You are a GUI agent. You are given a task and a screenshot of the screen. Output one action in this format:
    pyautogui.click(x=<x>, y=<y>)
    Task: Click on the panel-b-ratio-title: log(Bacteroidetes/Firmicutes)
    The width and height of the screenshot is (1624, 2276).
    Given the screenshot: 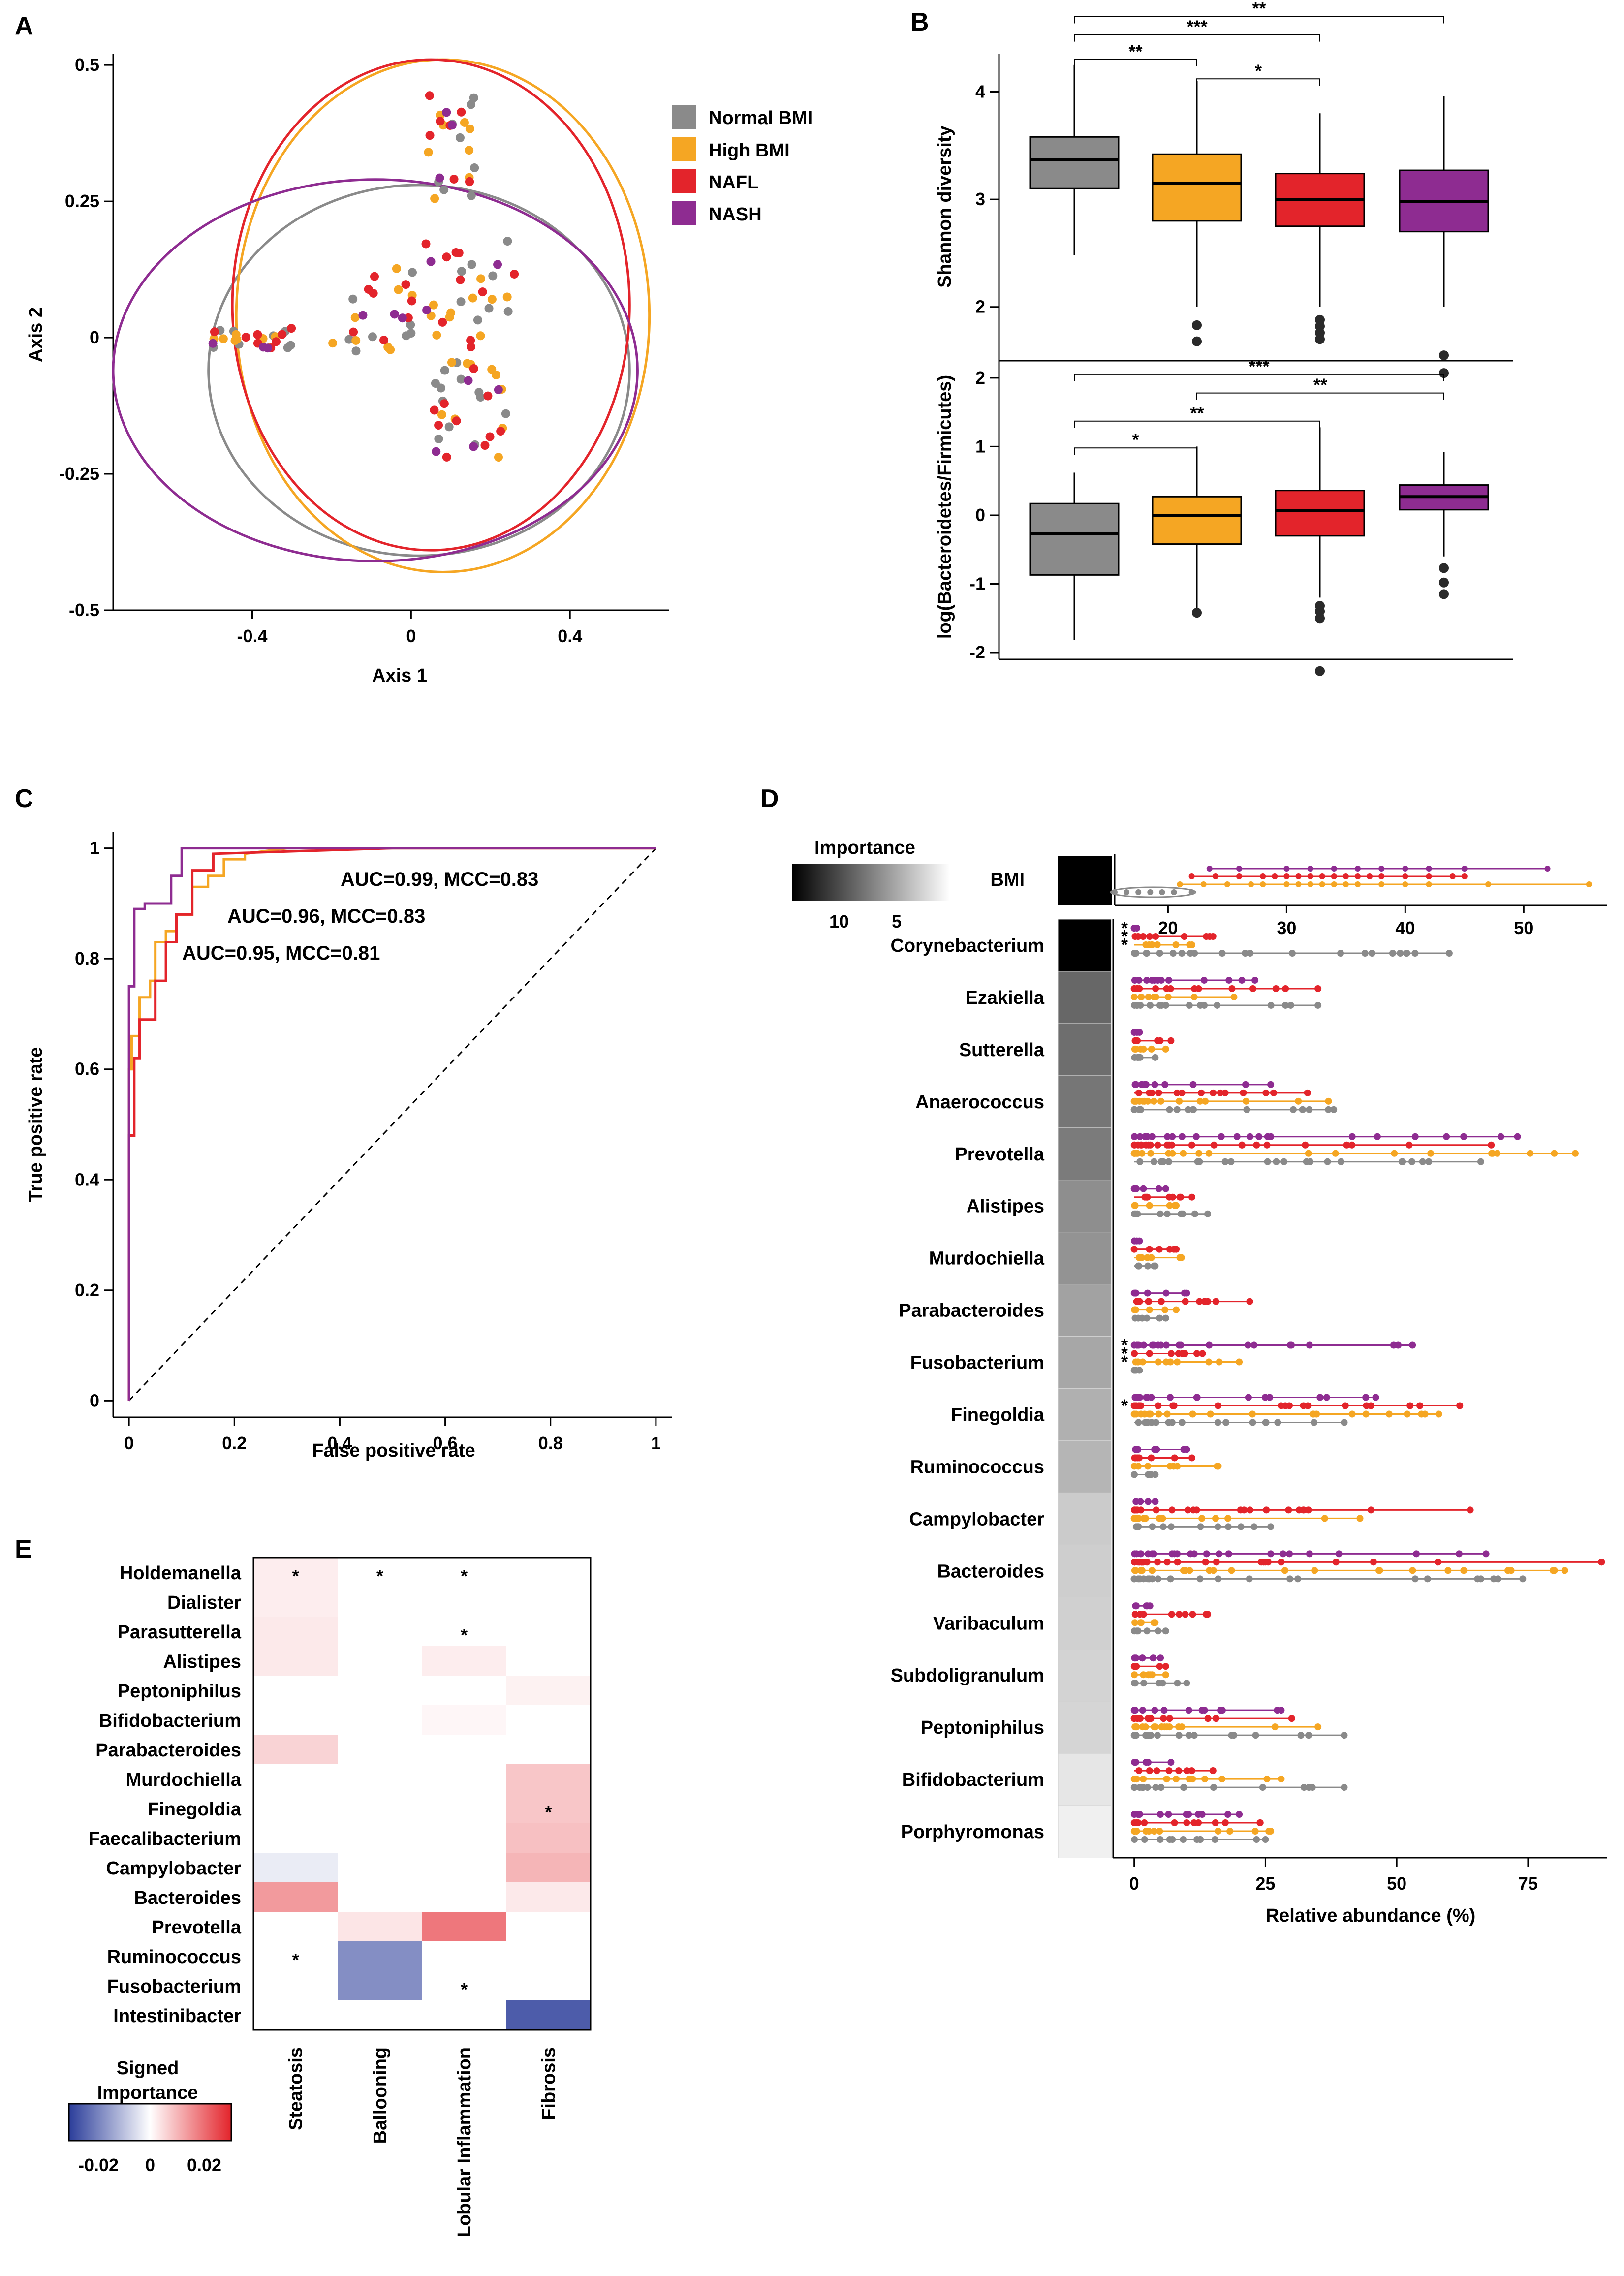 What is the action you would take?
    pyautogui.click(x=945, y=507)
    